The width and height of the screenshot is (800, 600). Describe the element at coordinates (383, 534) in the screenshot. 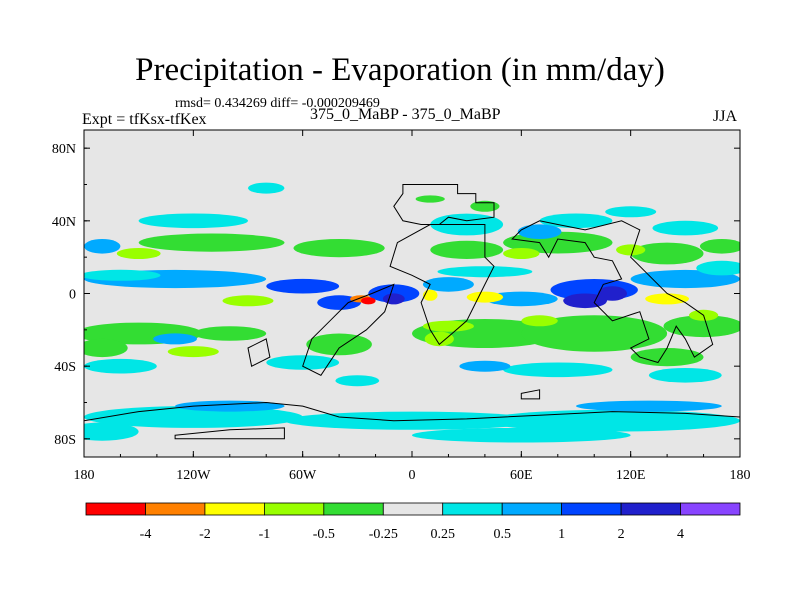

I see `colorbar-label: -0.25` at that location.